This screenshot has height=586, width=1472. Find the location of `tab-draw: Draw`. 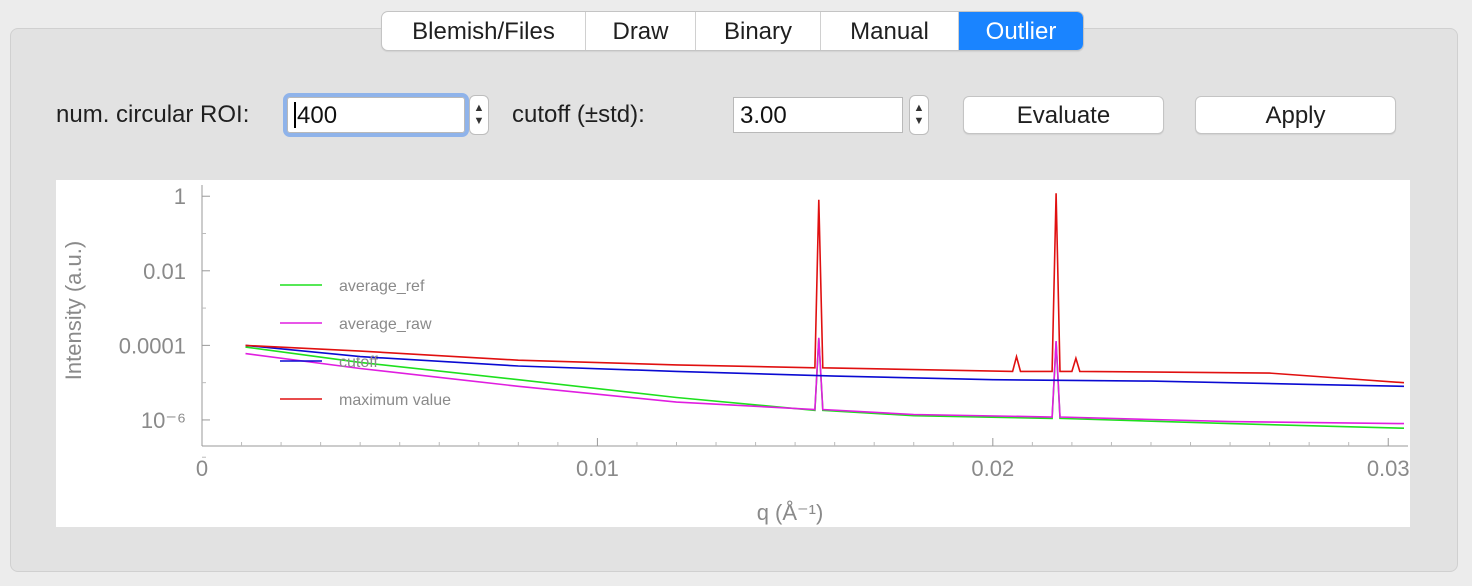

tab-draw: Draw is located at coordinates (641, 31).